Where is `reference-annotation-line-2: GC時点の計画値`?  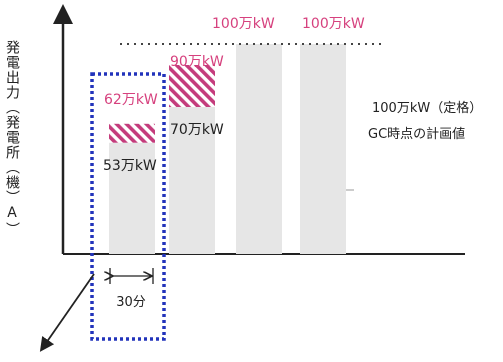 reference-annotation-line-2: GC時点の計画値 is located at coordinates (416, 134).